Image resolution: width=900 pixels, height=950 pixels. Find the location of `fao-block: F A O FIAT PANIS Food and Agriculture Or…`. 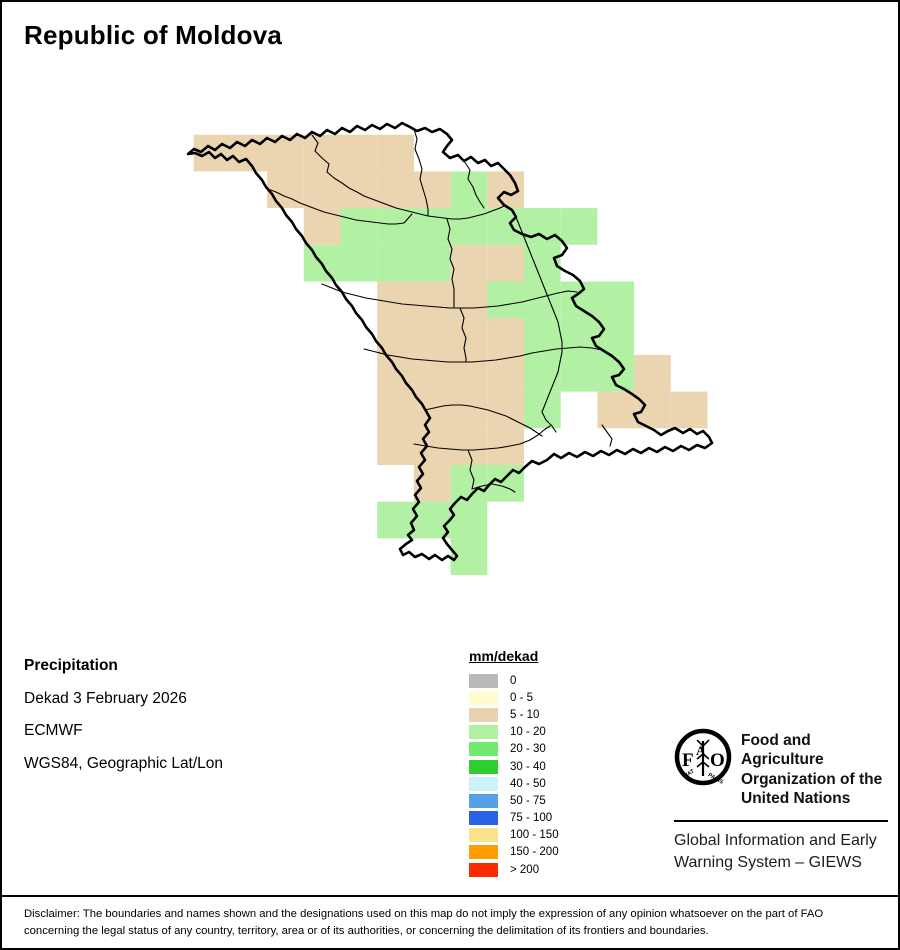

fao-block: F A O FIAT PANIS Food and Agriculture Or… is located at coordinates (782, 801).